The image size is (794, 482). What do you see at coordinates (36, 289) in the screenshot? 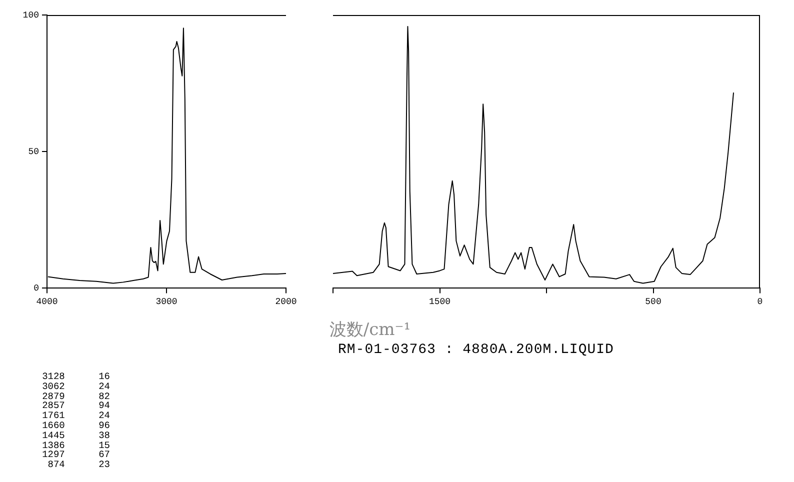
I see `y-tick-label: 0` at bounding box center [36, 289].